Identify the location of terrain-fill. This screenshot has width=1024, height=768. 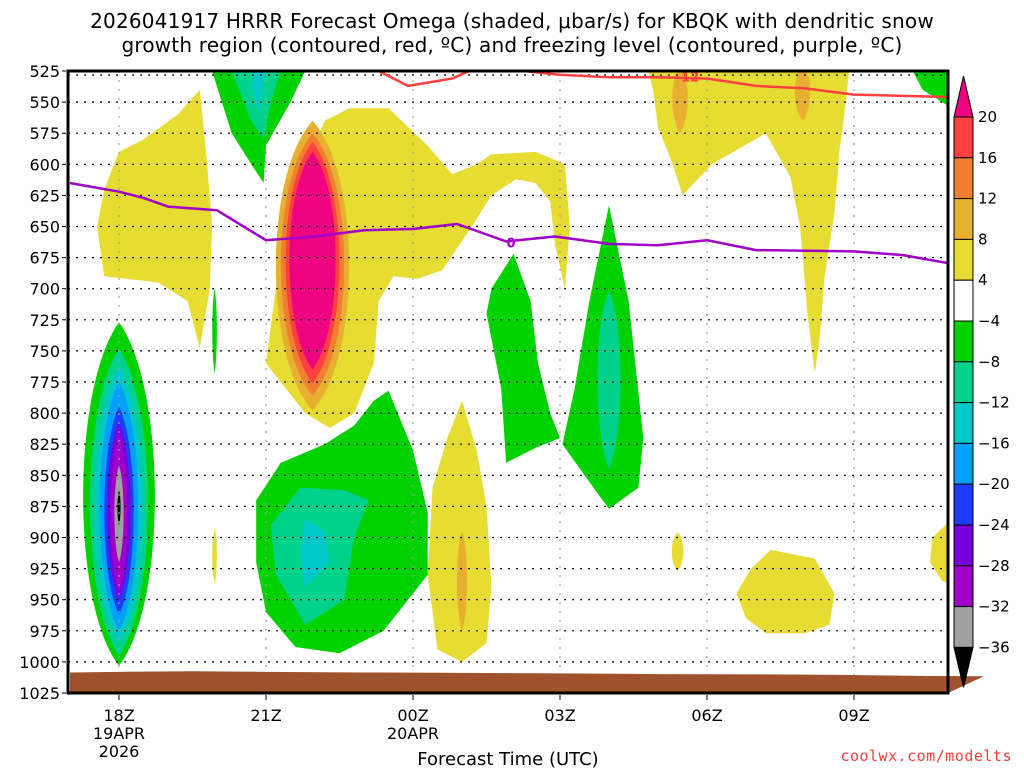
(527, 682).